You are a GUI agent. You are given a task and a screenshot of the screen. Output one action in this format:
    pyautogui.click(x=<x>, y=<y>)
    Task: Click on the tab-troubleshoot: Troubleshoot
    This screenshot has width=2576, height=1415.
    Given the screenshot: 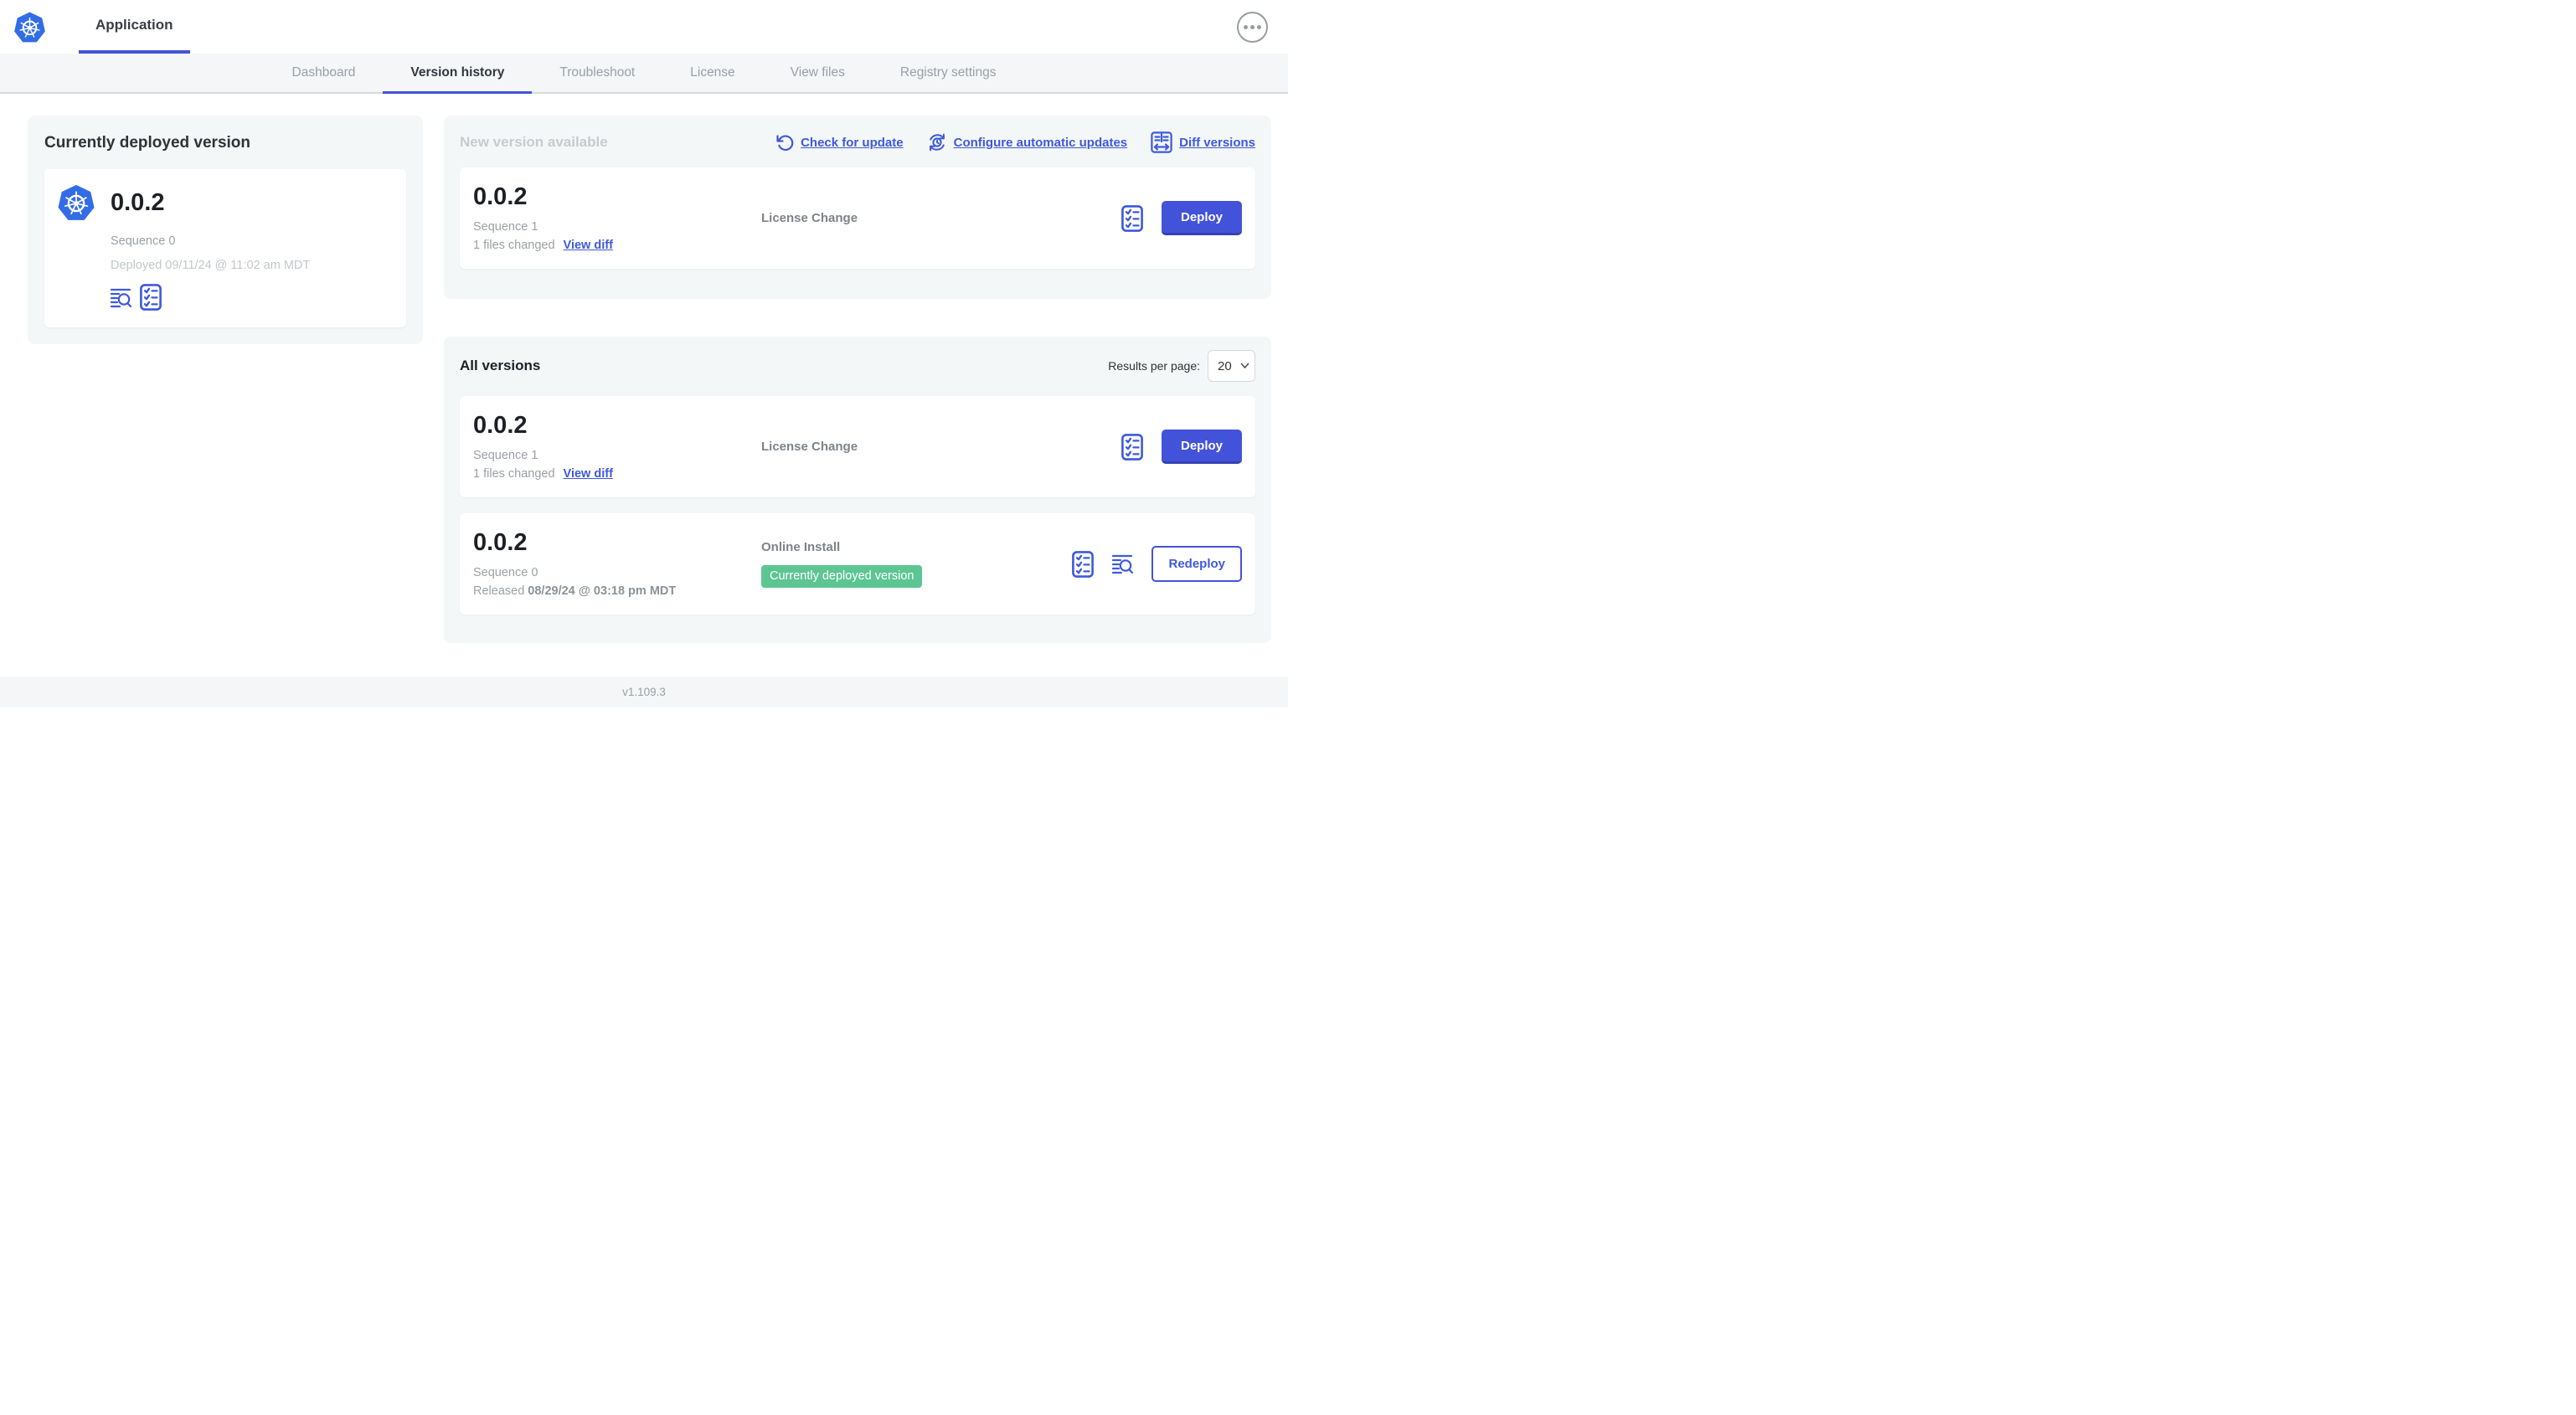 What is the action you would take?
    pyautogui.click(x=597, y=72)
    